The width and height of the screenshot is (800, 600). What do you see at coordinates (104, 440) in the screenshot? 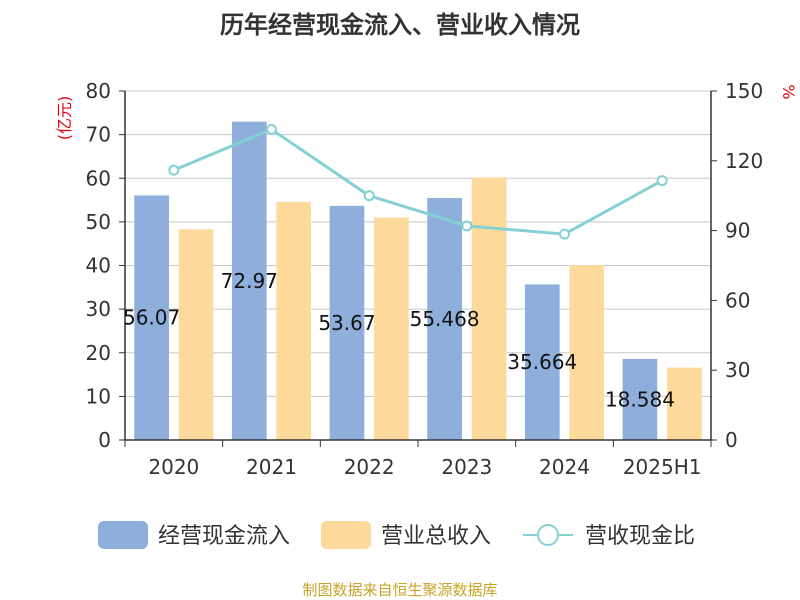
I see `y-left-tick-label: 0` at bounding box center [104, 440].